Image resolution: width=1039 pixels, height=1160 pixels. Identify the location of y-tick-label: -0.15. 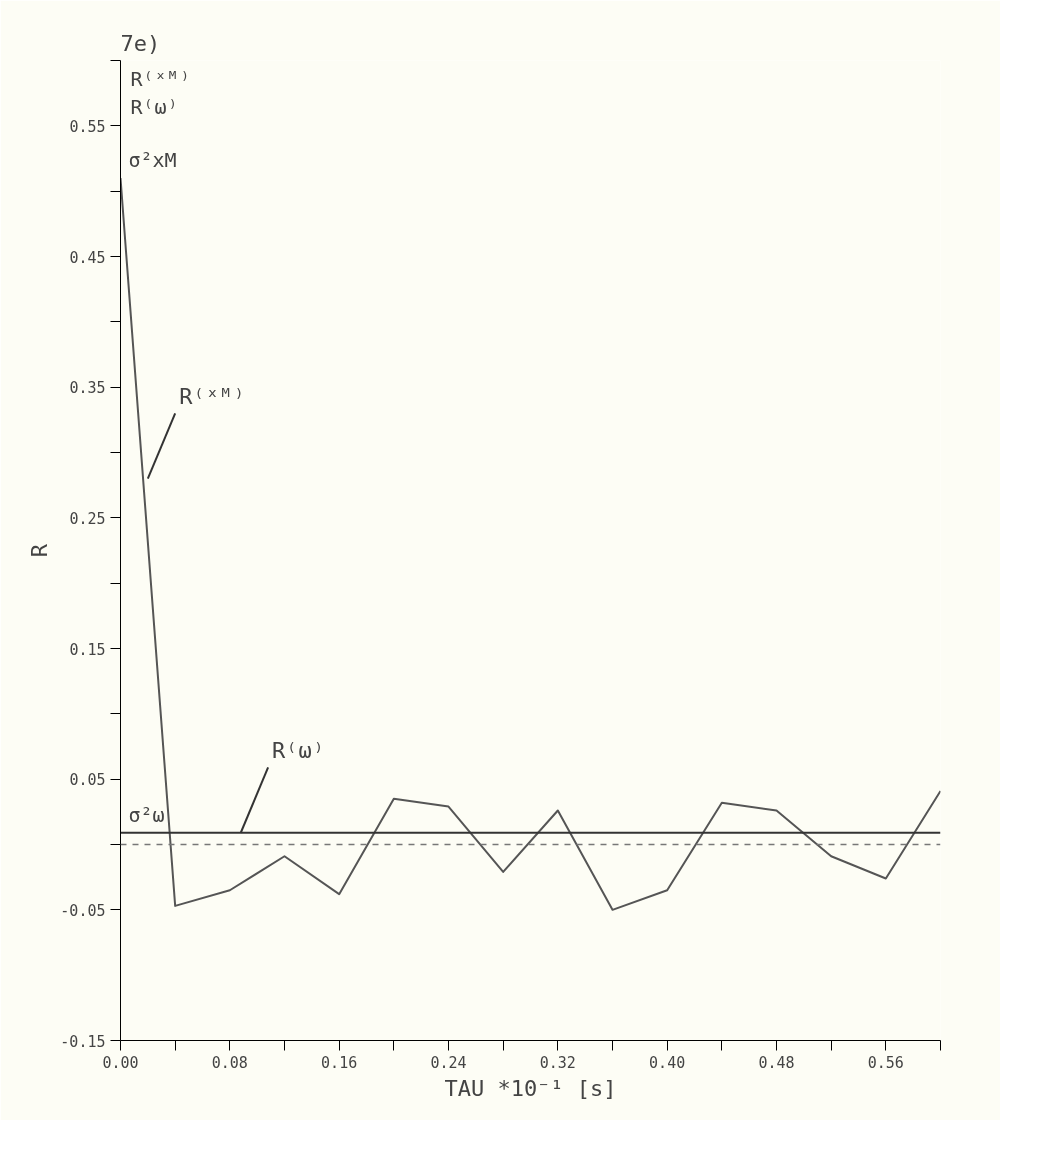
(83, 1041).